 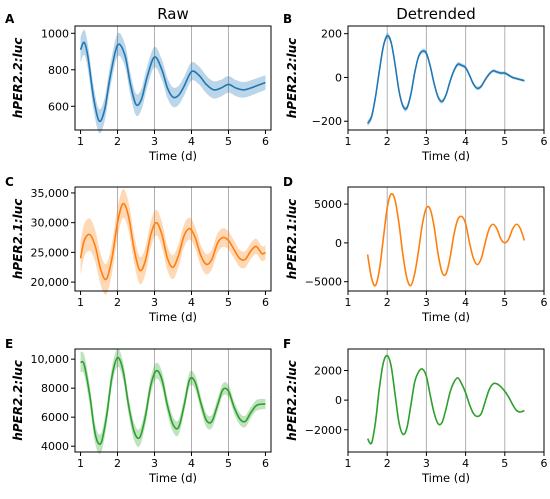 I want to click on y-tick-label: −5000, so click(x=323, y=282).